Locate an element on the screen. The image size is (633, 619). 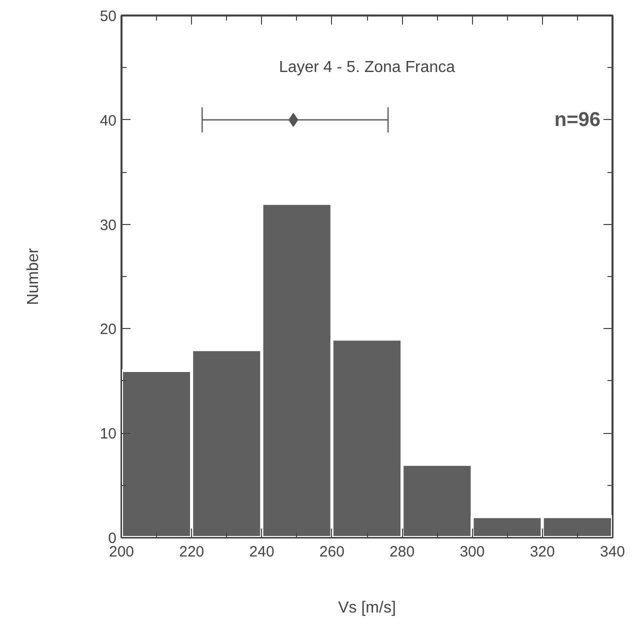
text: Layer 4 - 5. Zona Franca is located at coordinates (367, 67).